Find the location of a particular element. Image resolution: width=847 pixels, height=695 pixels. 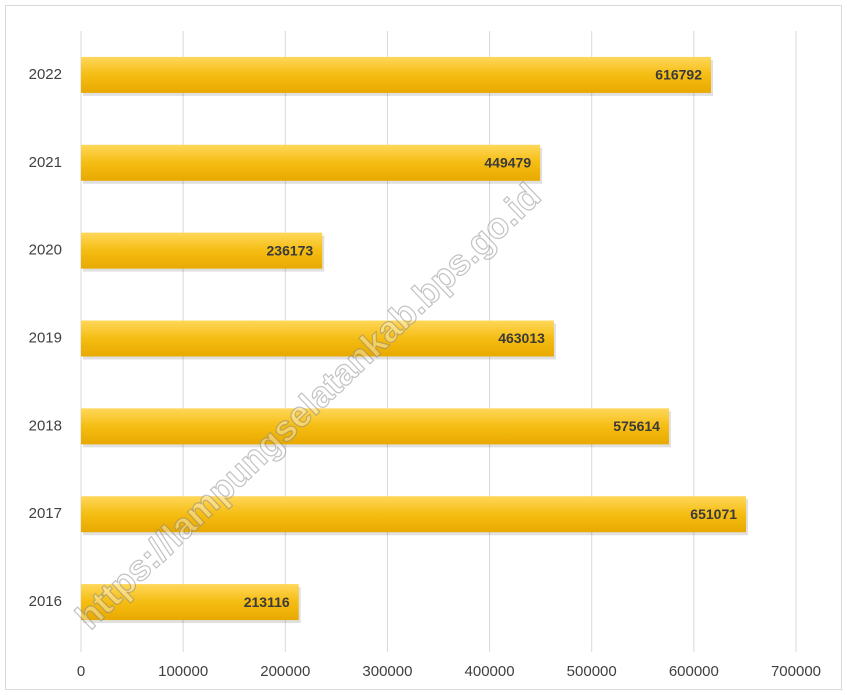

y-tick-label: 2020 is located at coordinates (45, 250).